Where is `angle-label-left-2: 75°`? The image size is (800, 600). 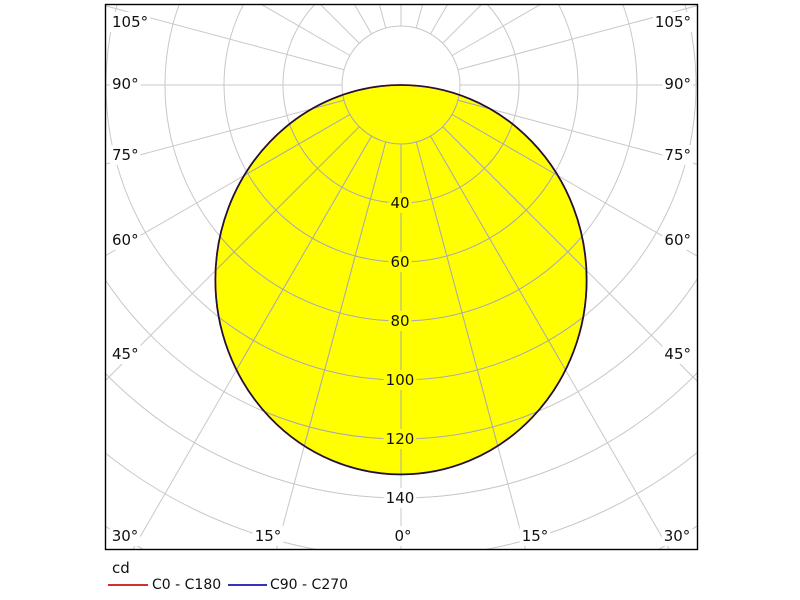
angle-label-left-2: 75° is located at coordinates (125, 155).